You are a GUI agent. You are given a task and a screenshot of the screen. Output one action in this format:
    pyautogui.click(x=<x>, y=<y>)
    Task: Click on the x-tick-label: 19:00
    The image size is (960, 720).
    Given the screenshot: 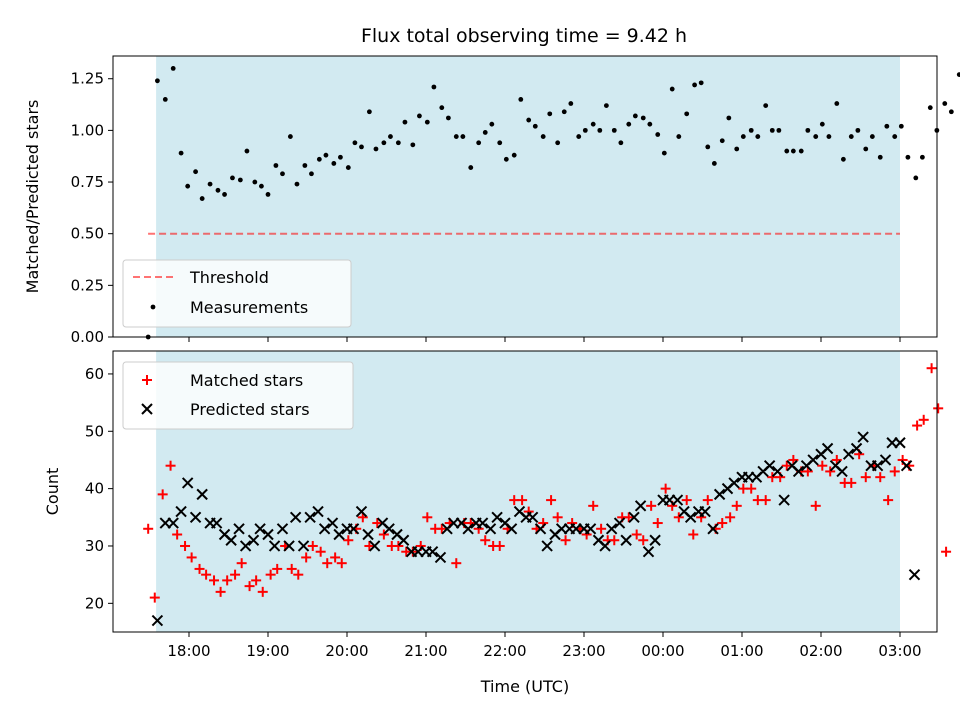 What is the action you would take?
    pyautogui.click(x=267, y=651)
    